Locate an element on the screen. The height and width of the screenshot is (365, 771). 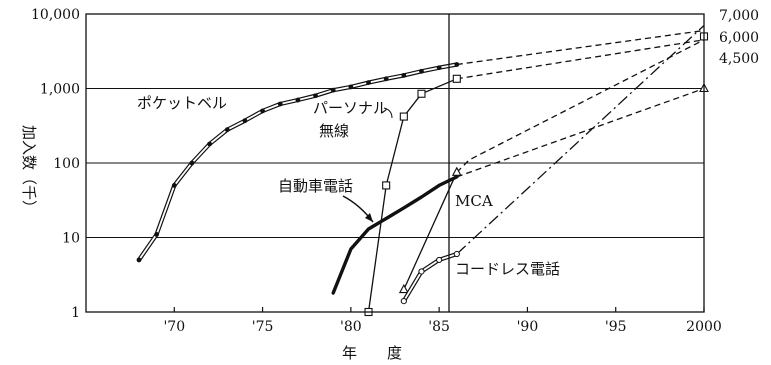
y-tick-label: 1 is located at coordinates (75, 313).